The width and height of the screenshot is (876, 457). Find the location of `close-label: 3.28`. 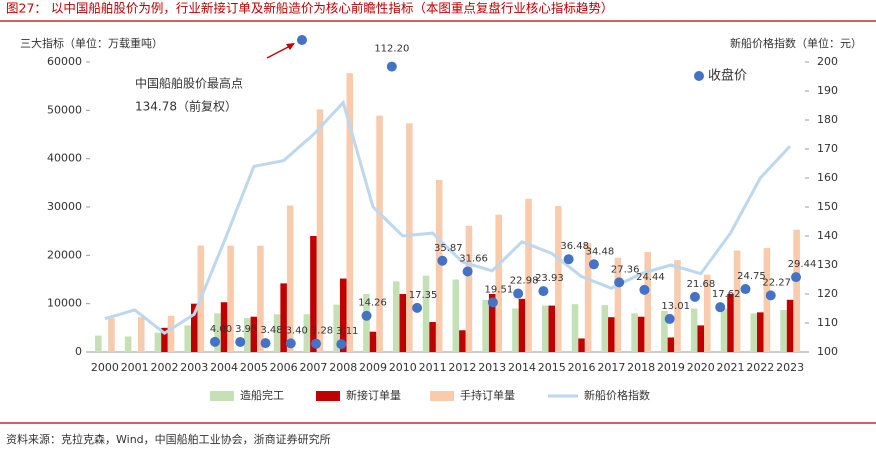

close-label: 3.28 is located at coordinates (322, 331).